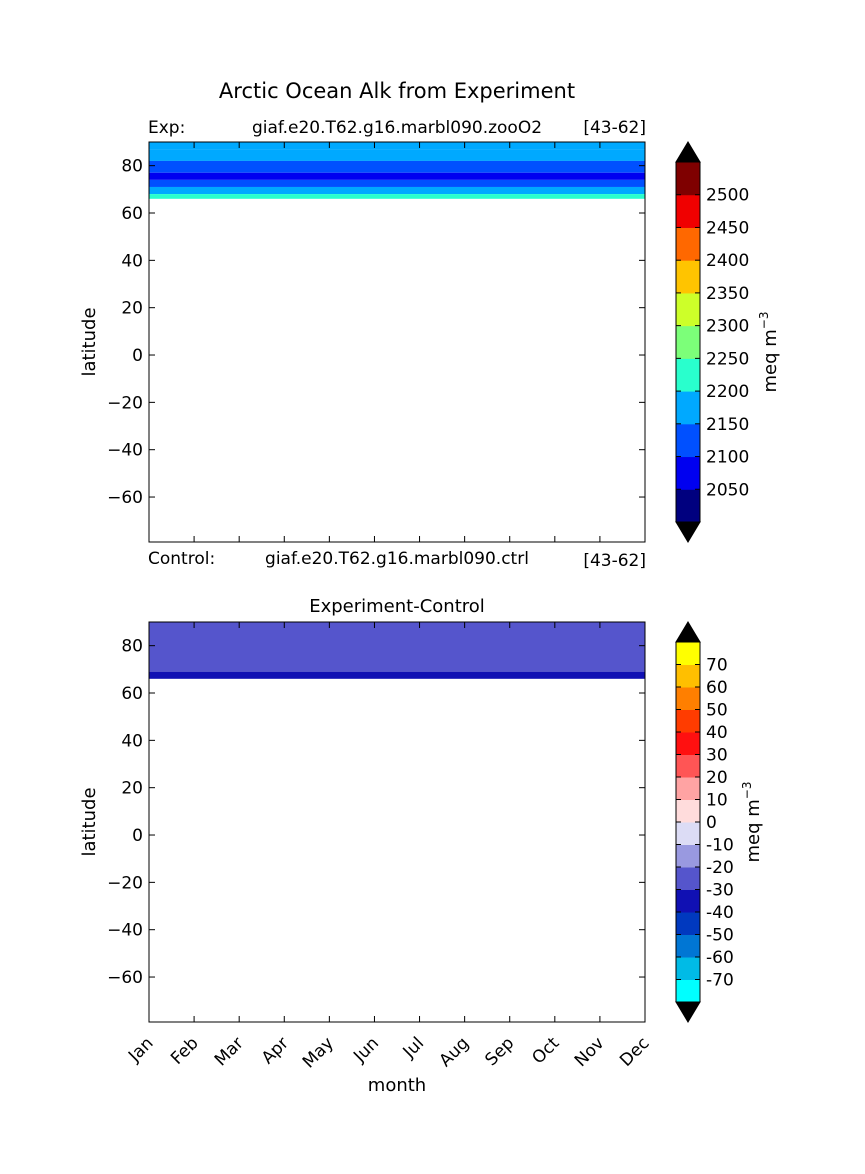 The height and width of the screenshot is (1174, 865). I want to click on month-tick-label: Oct, so click(545, 1050).